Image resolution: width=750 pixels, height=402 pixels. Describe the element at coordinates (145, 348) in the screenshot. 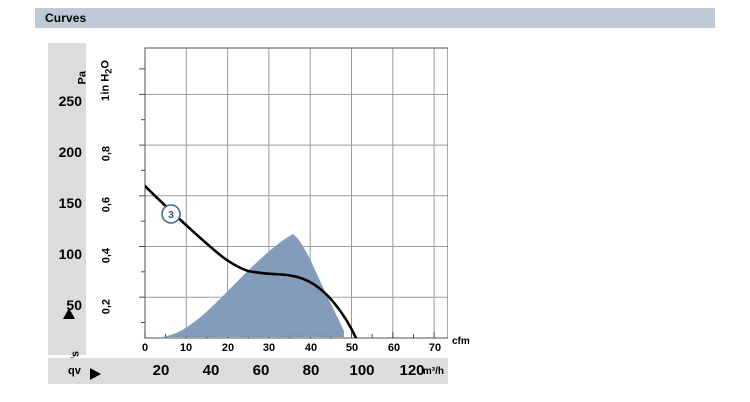

I see `inner-x-tick-0: 0` at that location.